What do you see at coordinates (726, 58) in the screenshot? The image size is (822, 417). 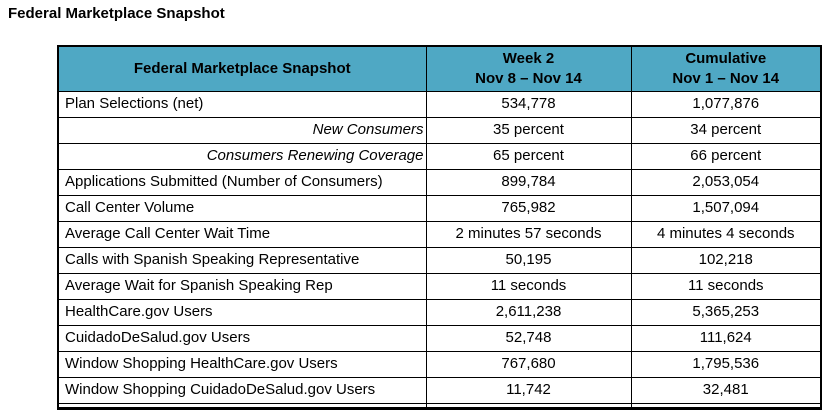 I see `header-cumulative-line1: Cumulative` at bounding box center [726, 58].